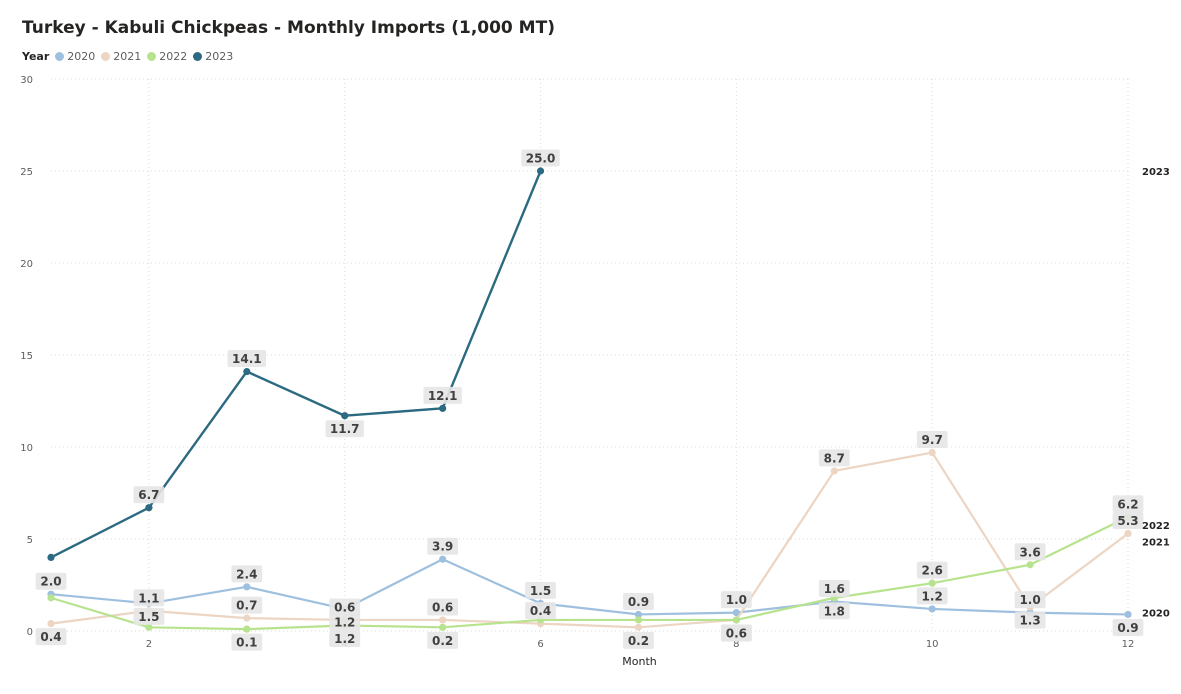  I want to click on data-label-2022: 2.6, so click(932, 571).